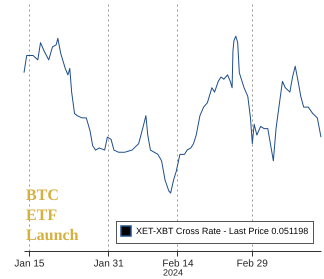  I want to click on x-tick-label: Feb 29, so click(252, 264).